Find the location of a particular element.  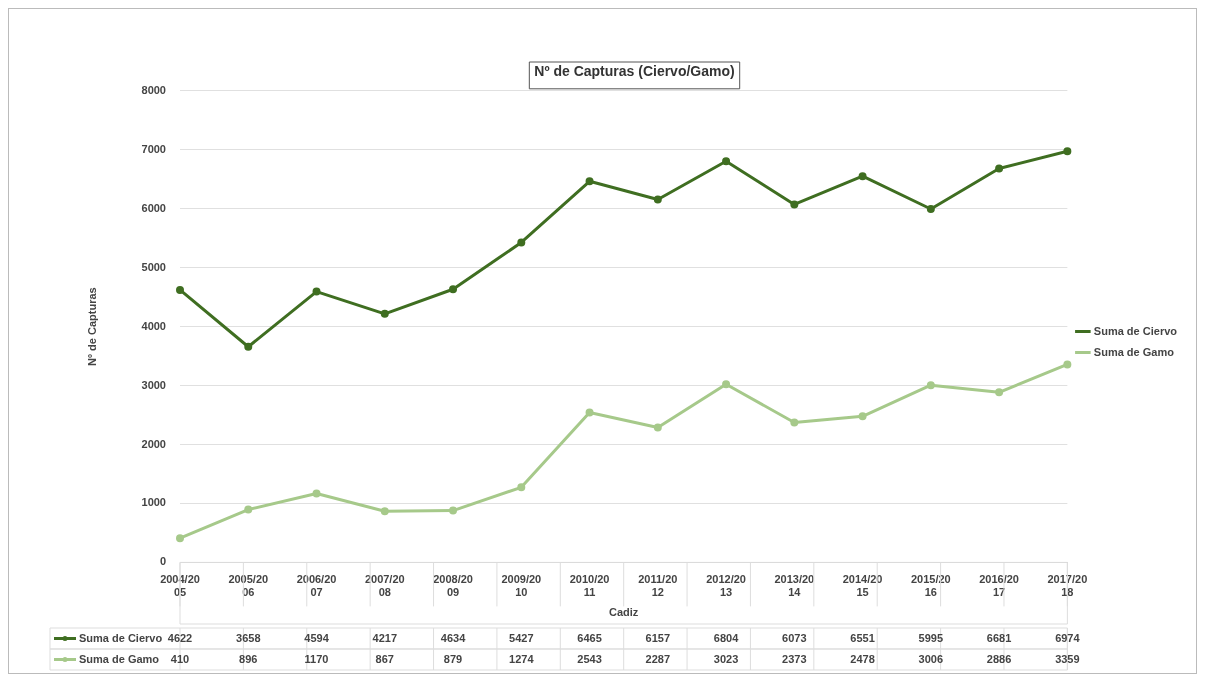

y-tick-label: 2000 is located at coordinates (153, 443).